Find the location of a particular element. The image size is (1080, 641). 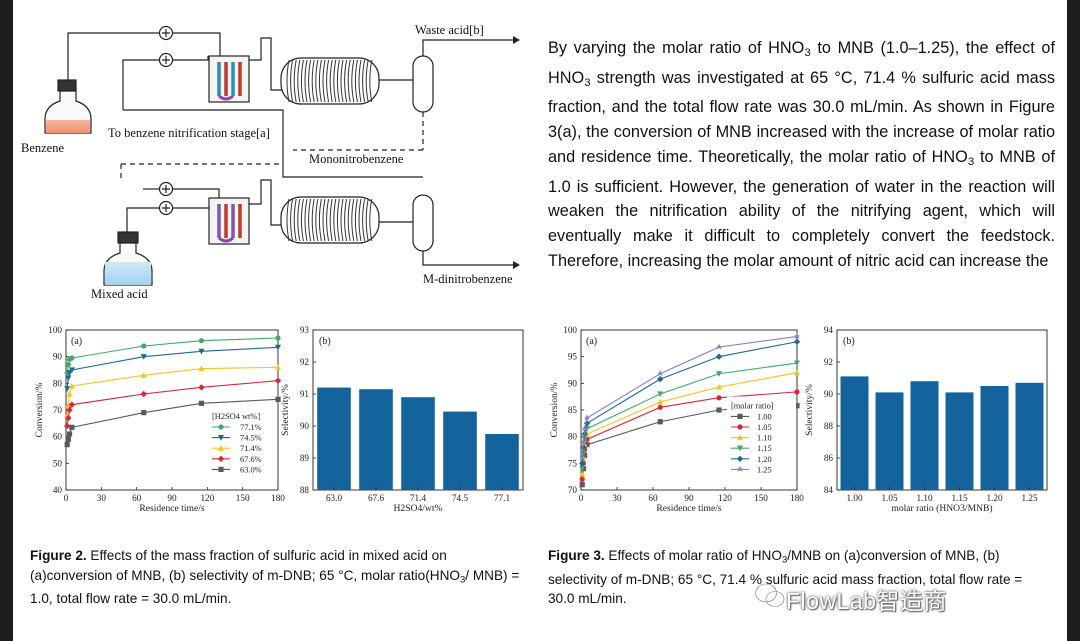

legend-entry: 63.0% is located at coordinates (251, 469).